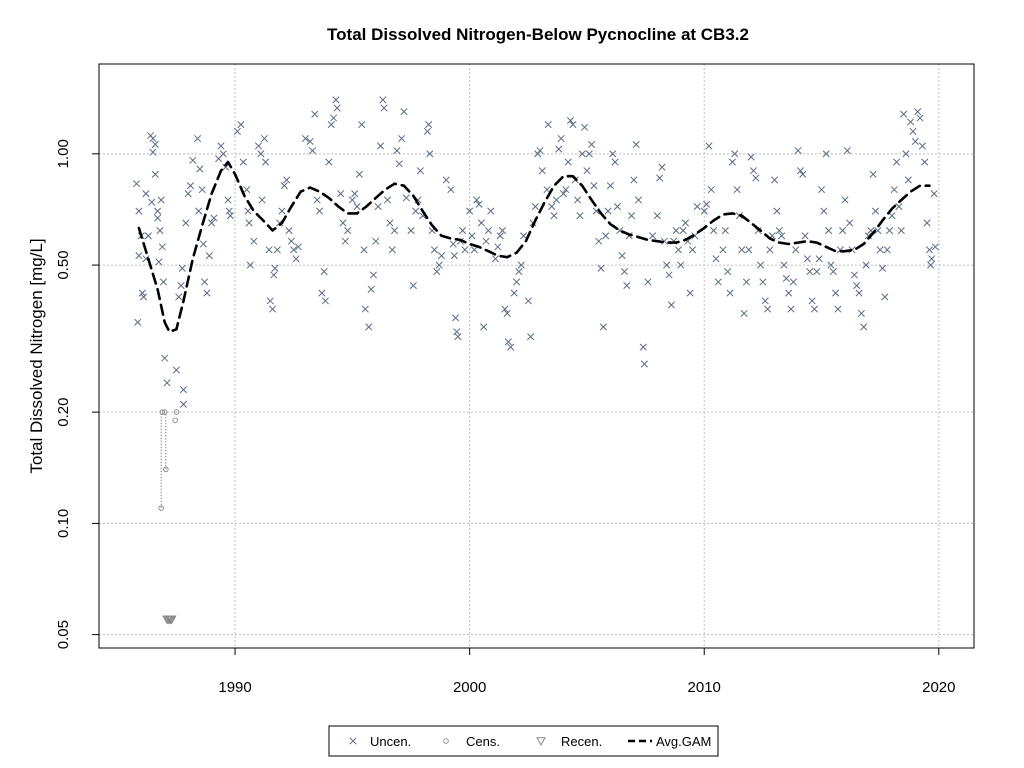 This screenshot has height=768, width=1024. Describe the element at coordinates (176, 412) in the screenshot. I see `censored-point` at that location.